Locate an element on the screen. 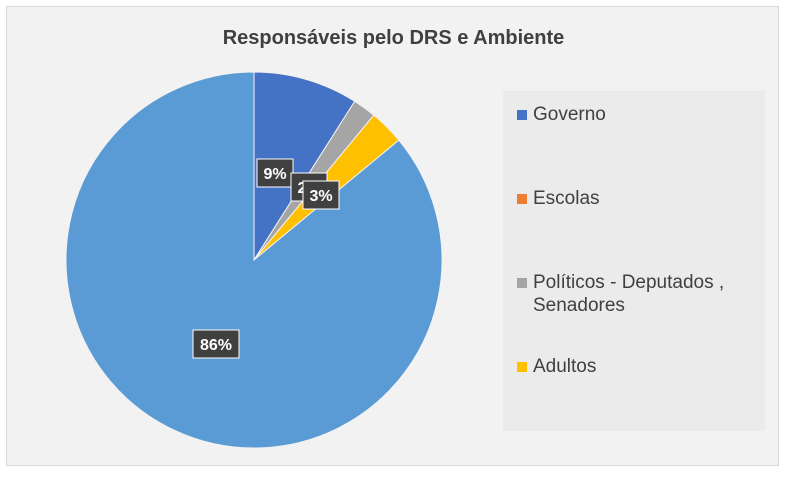 The height and width of the screenshot is (477, 793). legend-label-politicos-line2: Senadores is located at coordinates (579, 305).